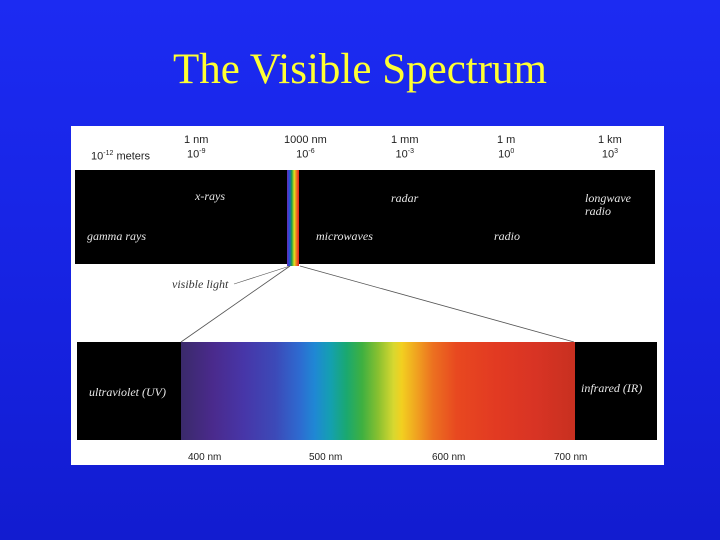 This screenshot has width=720, height=540. Describe the element at coordinates (305, 147) in the screenshot. I see `scale-label-1000nm: 1000 nm 10-6` at that location.